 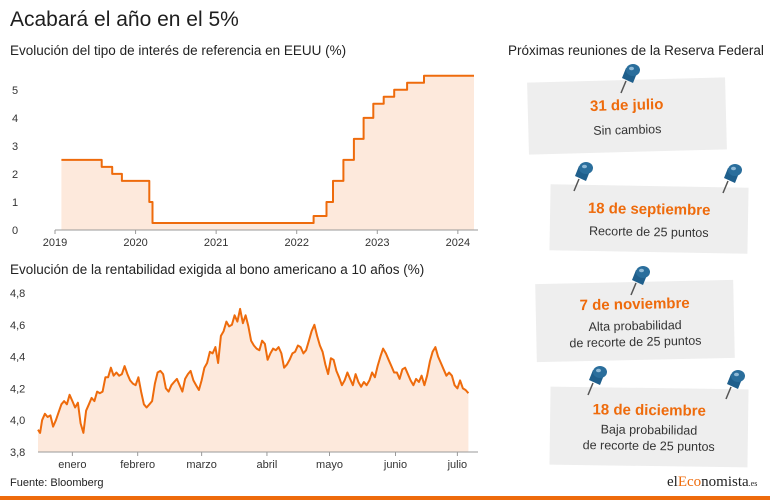 I want to click on y-tick-label: 4, so click(x=15, y=119).